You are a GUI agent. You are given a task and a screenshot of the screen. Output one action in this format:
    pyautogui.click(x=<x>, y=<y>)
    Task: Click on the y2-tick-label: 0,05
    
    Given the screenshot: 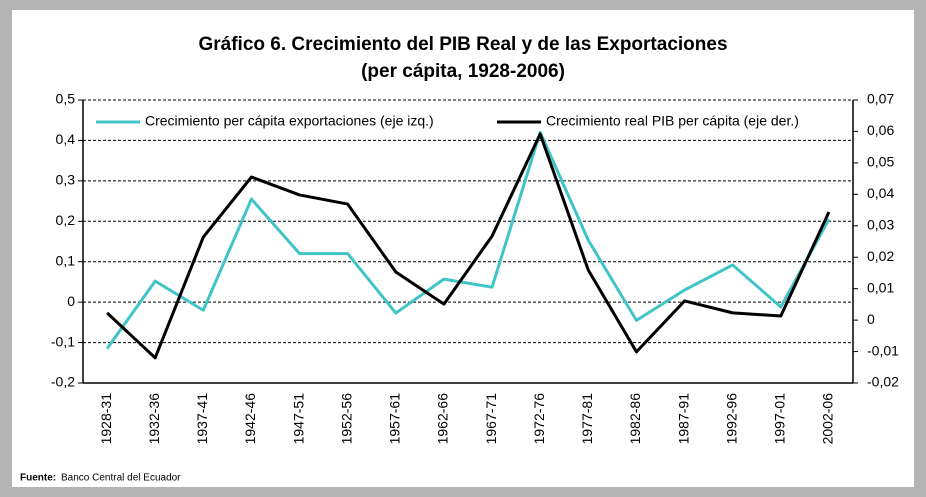 What is the action you would take?
    pyautogui.click(x=880, y=162)
    